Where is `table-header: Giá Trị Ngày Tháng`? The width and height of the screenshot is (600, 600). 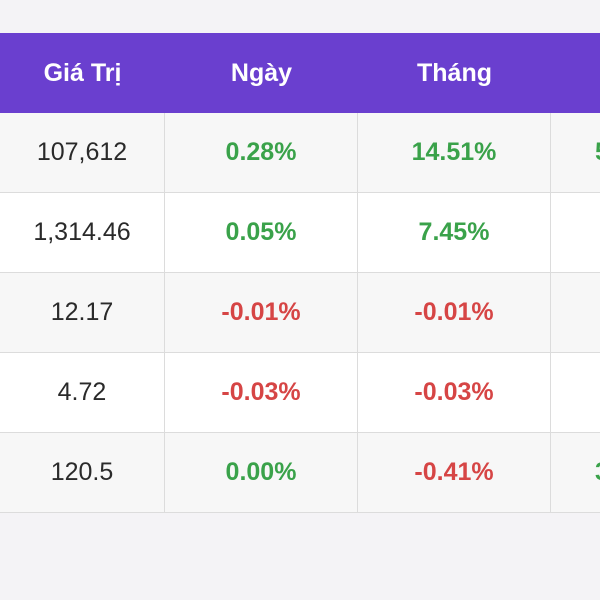
table-header: Giá Trị Ngày Tháng is located at coordinates (300, 73).